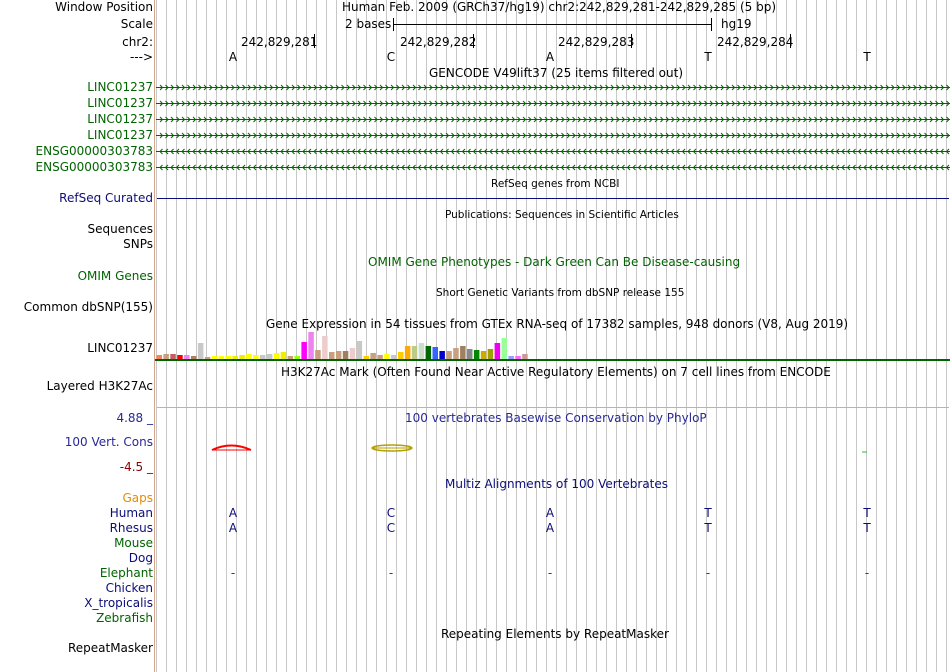 This screenshot has width=950, height=672. I want to click on scale-bar, so click(552, 24).